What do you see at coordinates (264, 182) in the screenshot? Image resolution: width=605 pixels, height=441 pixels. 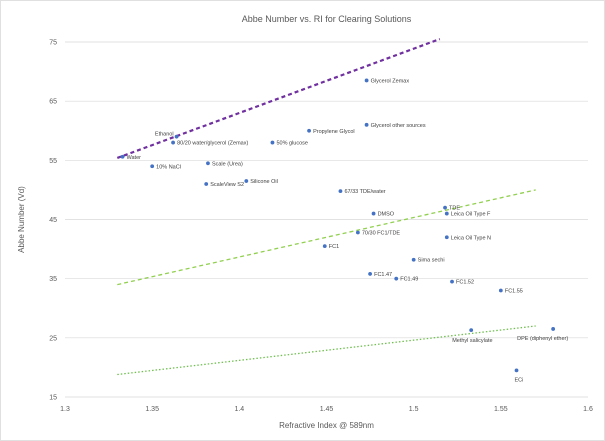 I see `data-label: Silicone Oil` at bounding box center [264, 182].